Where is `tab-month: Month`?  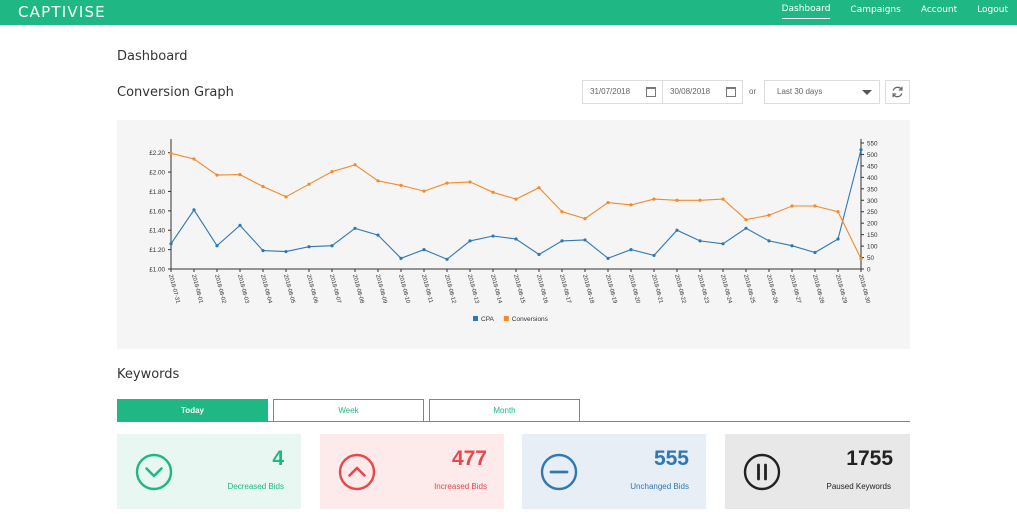 tab-month: Month is located at coordinates (504, 410).